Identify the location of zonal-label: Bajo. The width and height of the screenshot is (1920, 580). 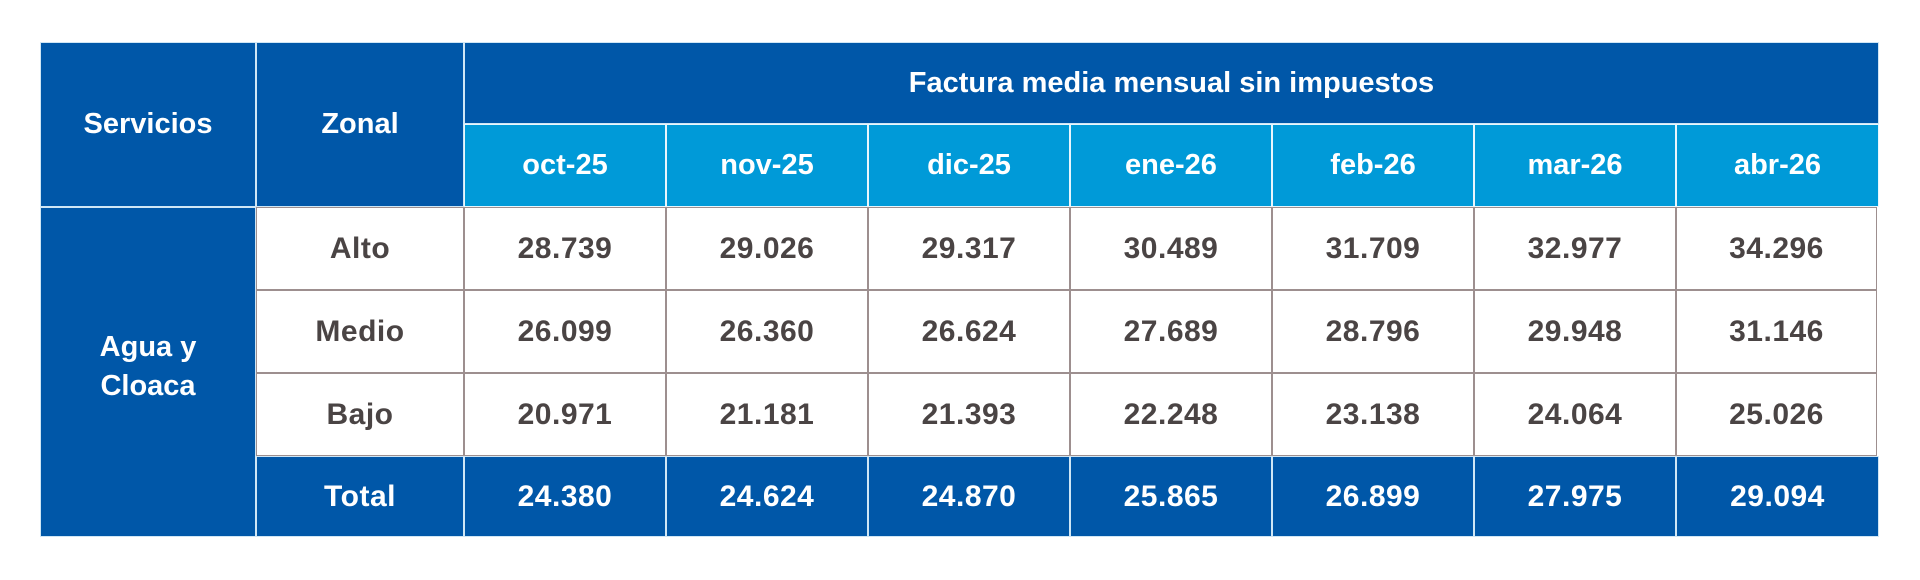
(360, 414).